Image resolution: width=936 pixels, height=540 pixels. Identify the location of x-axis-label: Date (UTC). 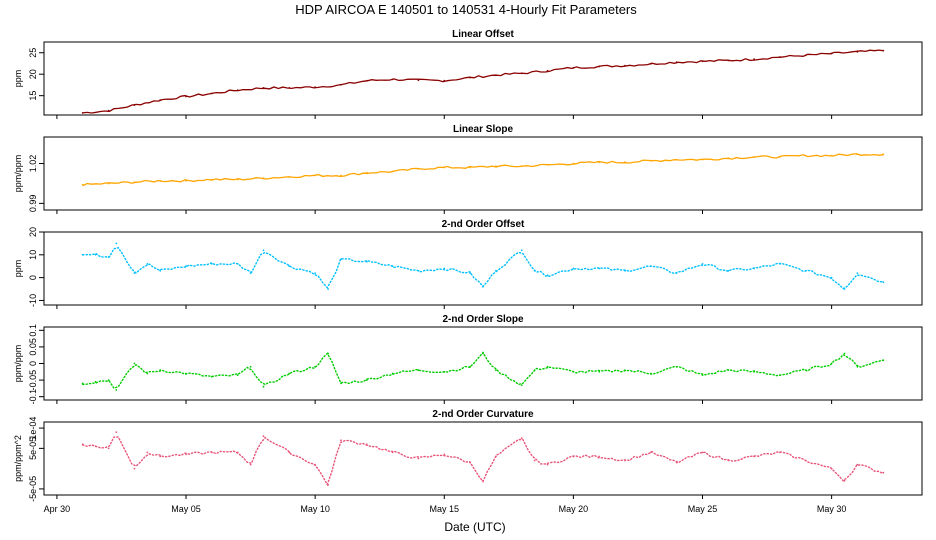
(474, 527).